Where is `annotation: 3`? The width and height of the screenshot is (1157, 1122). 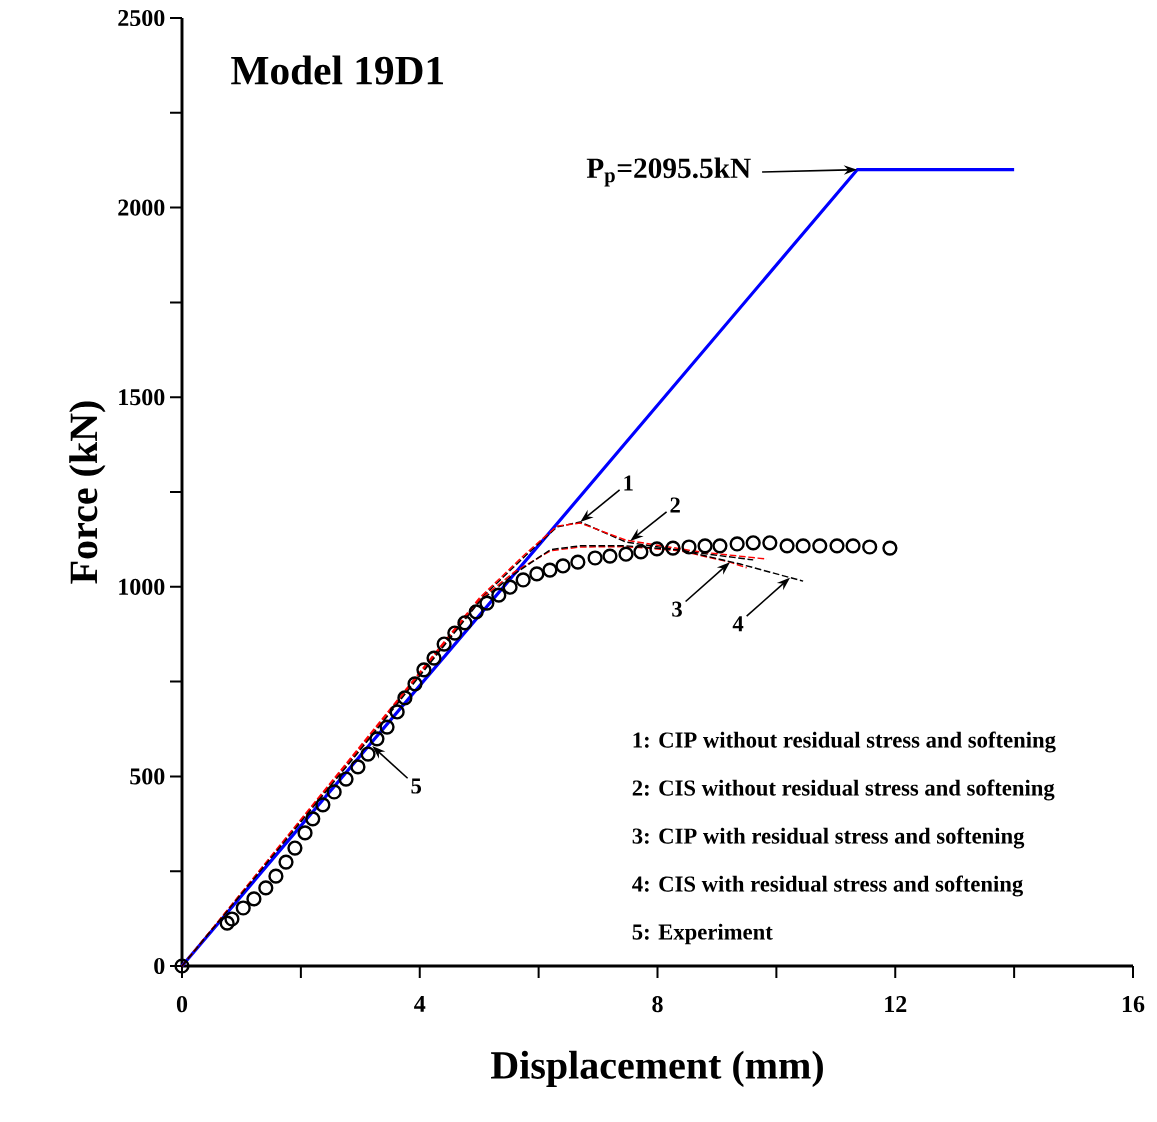
annotation: 3 is located at coordinates (677, 609).